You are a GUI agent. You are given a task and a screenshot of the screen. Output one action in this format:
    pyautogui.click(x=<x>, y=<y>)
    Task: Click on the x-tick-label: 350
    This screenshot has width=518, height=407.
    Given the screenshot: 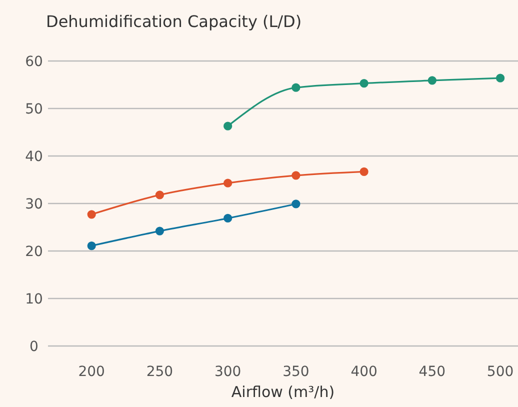 What is the action you would take?
    pyautogui.click(x=296, y=372)
    